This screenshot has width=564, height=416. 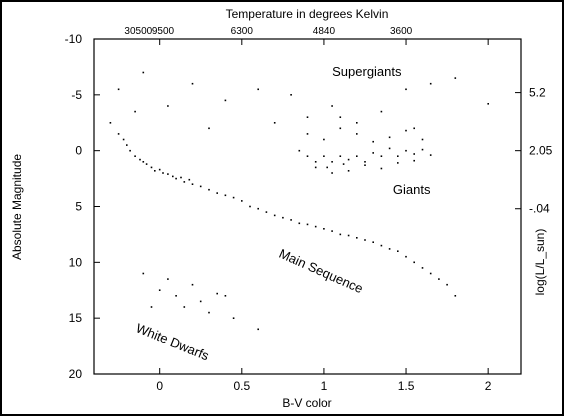 I want to click on x-tick-label: 1.5, so click(x=406, y=386).